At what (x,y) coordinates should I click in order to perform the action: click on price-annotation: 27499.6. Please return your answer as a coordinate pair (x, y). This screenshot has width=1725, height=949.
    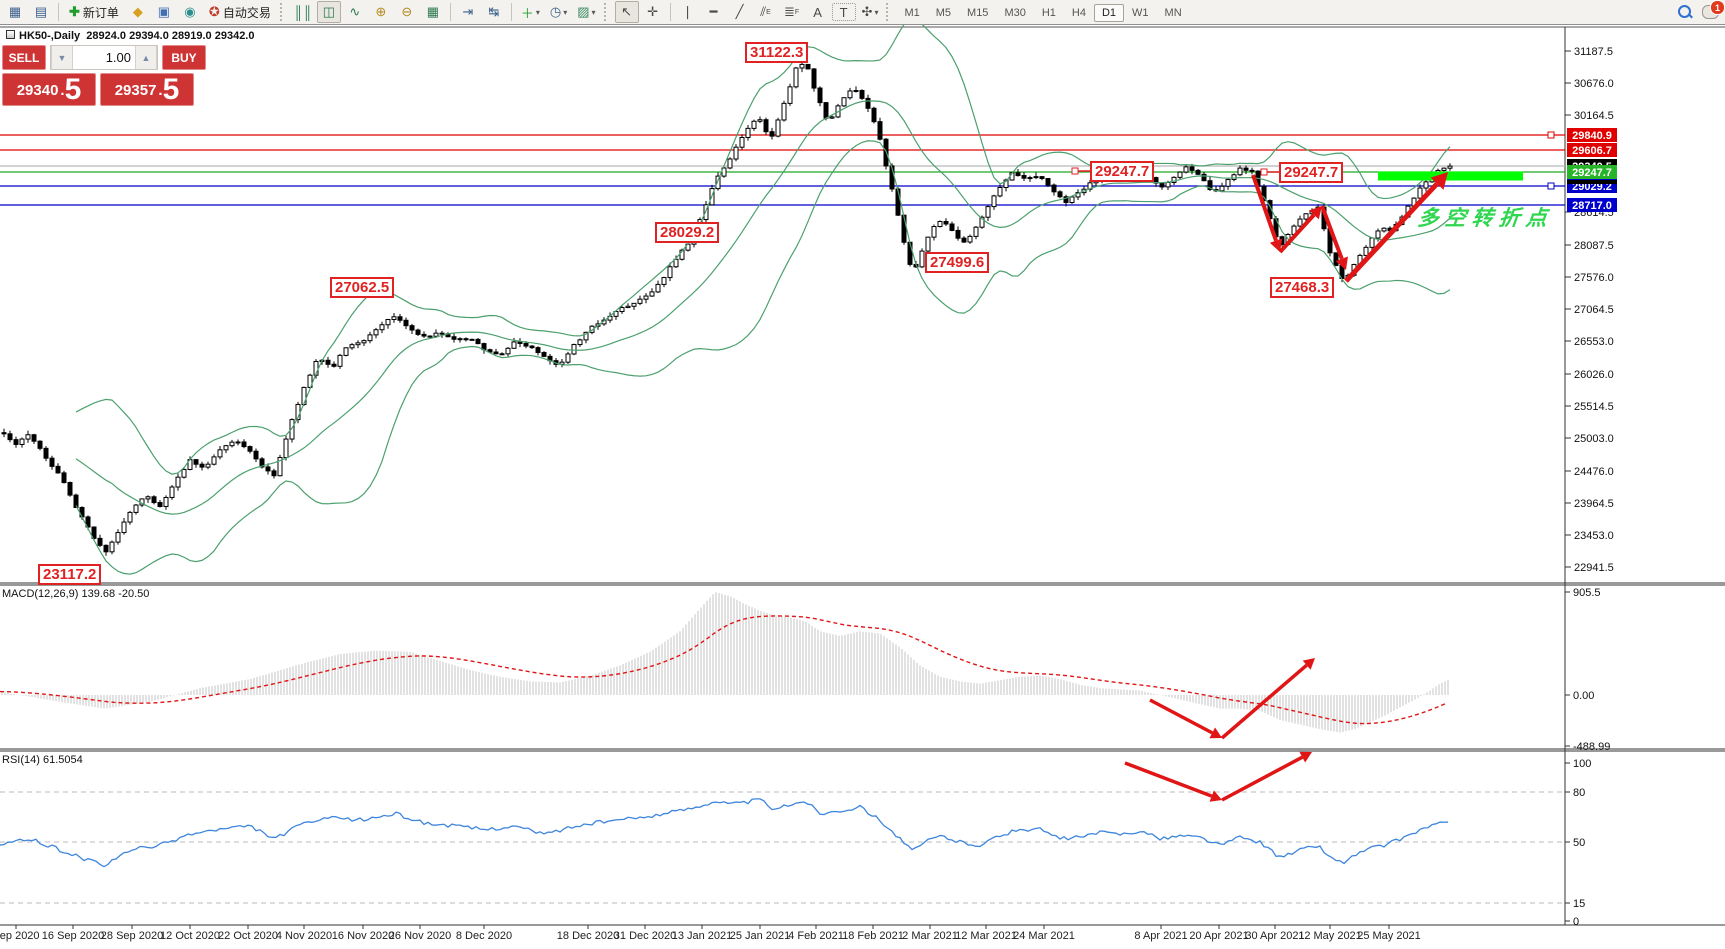
    Looking at the image, I should click on (957, 262).